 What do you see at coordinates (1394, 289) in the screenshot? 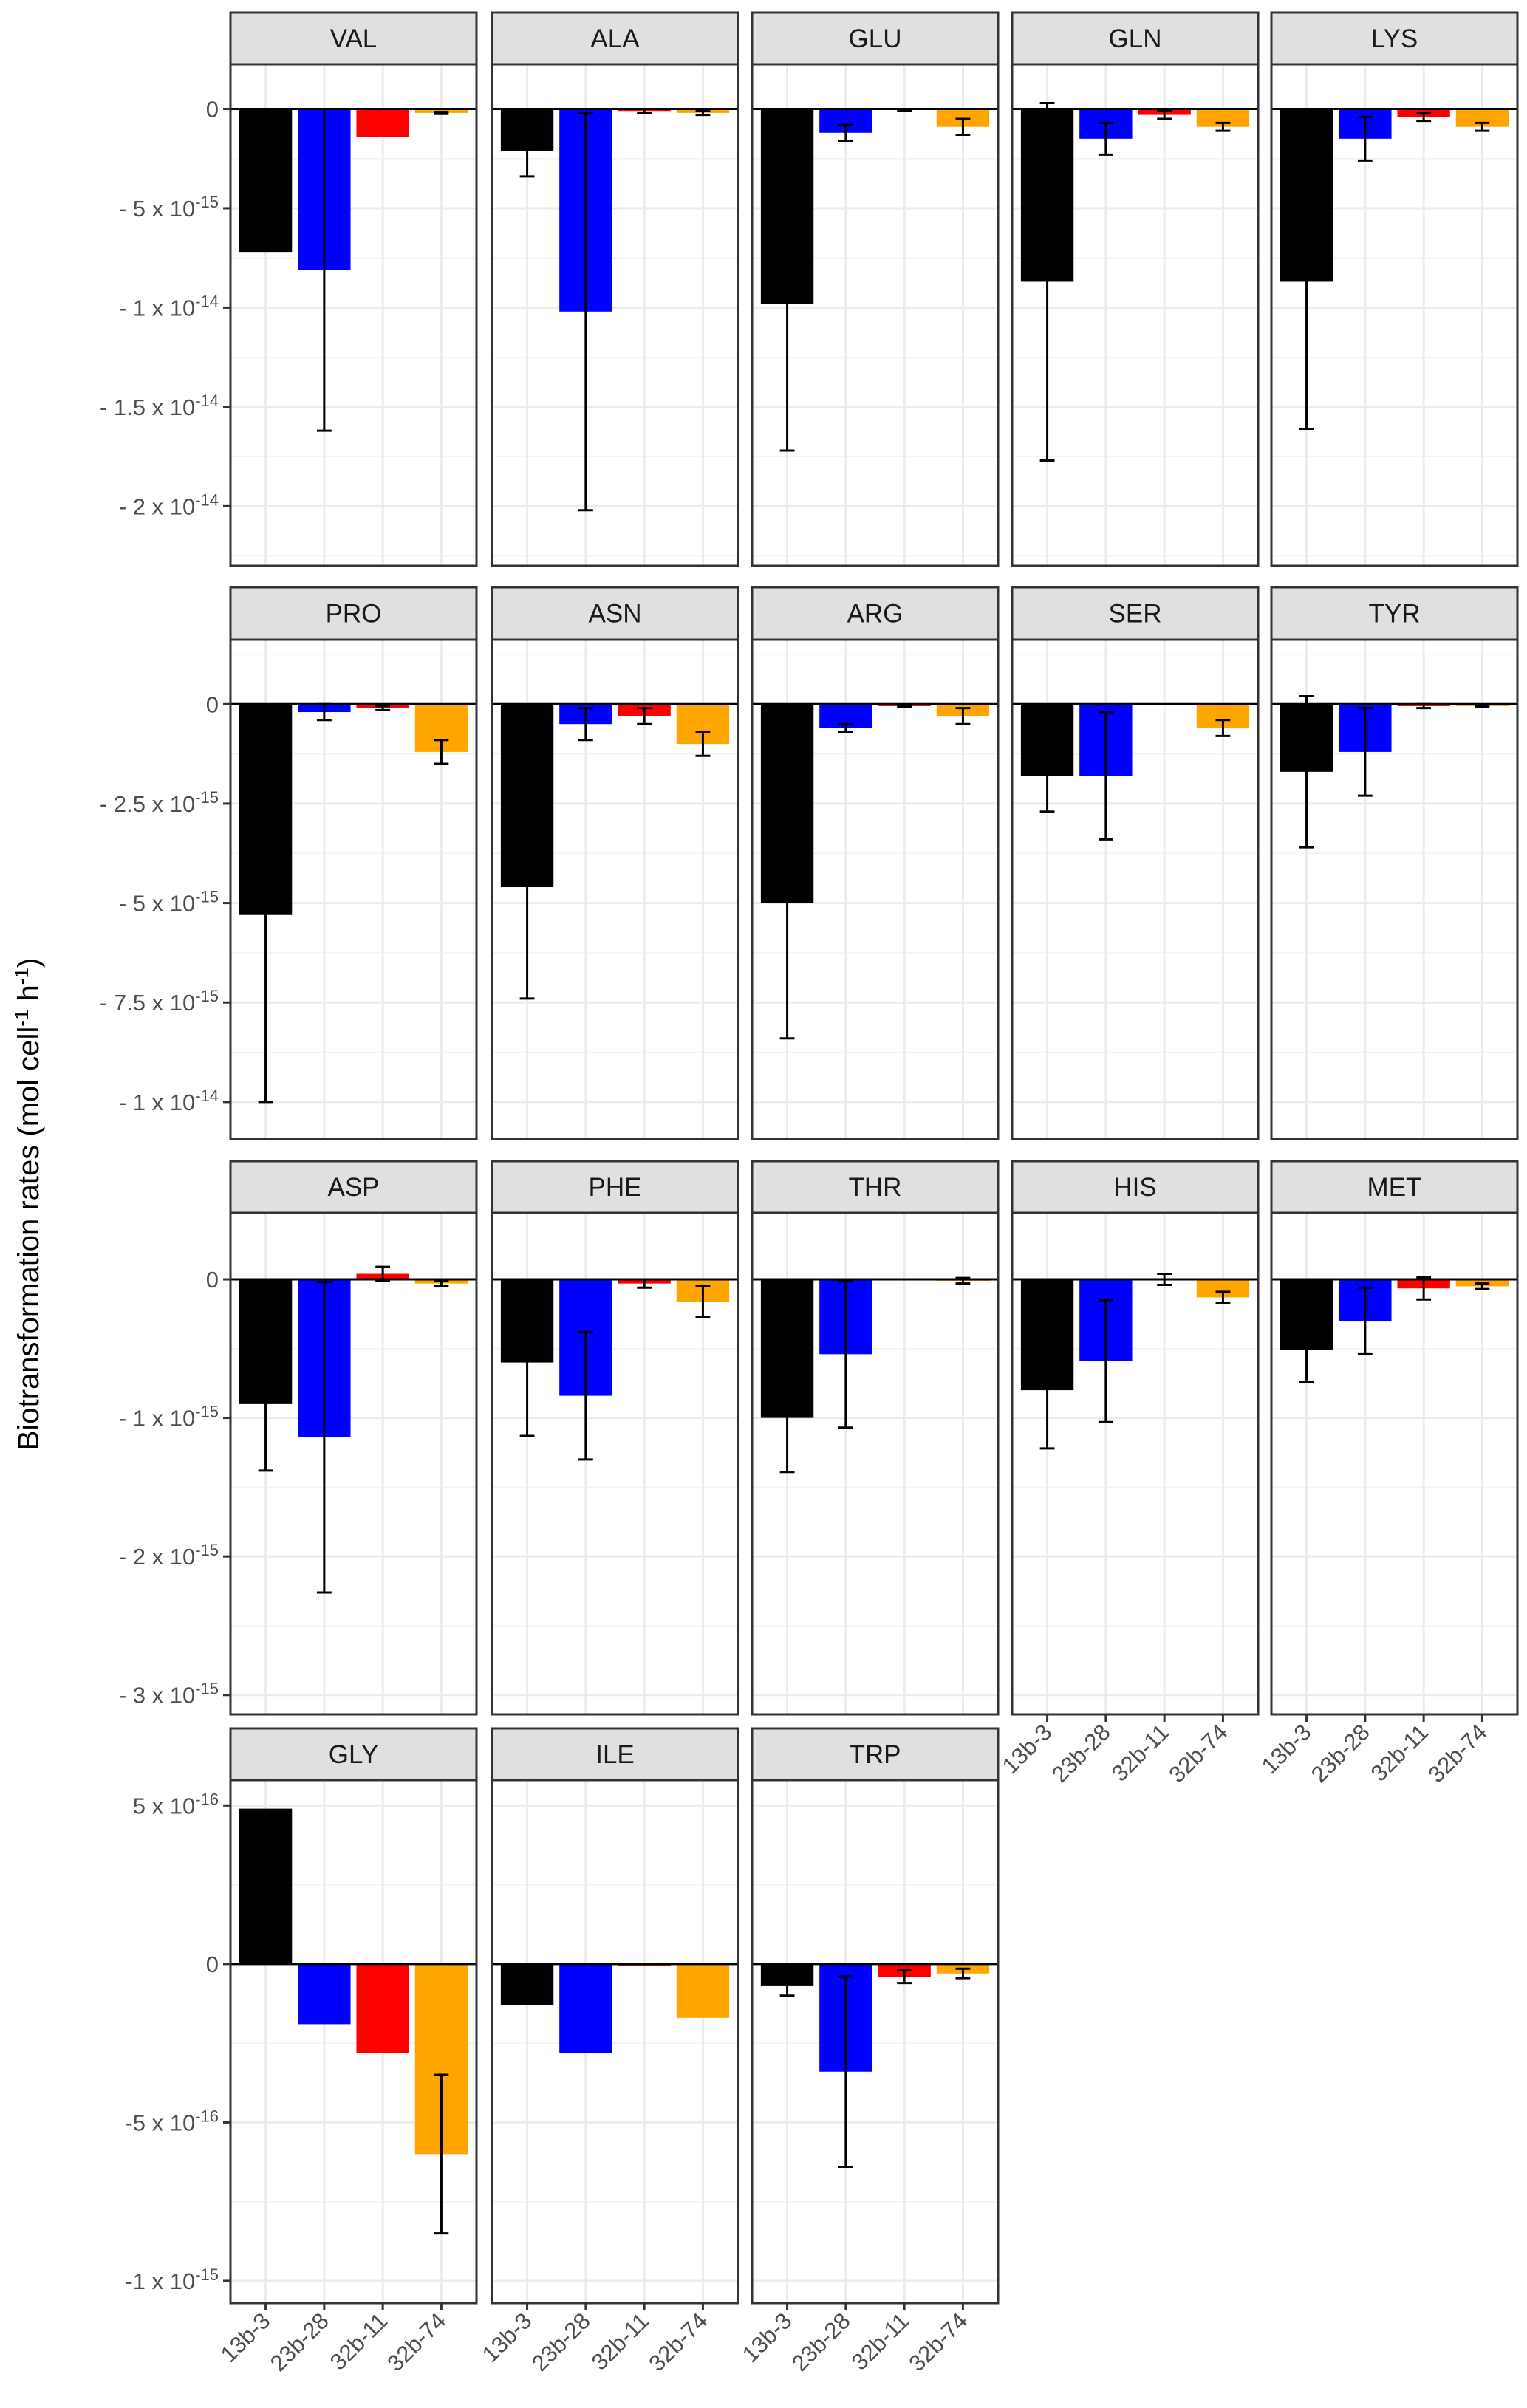
I see `panel-lys: LYS` at bounding box center [1394, 289].